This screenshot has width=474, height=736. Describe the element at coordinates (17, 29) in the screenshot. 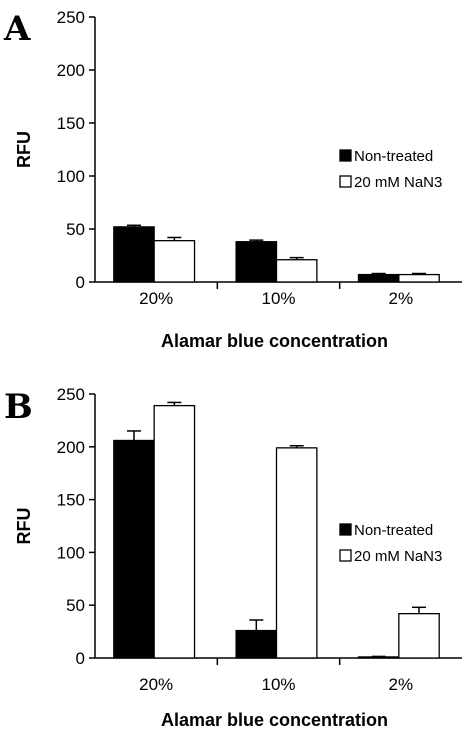

I see `panel-letter: A` at that location.